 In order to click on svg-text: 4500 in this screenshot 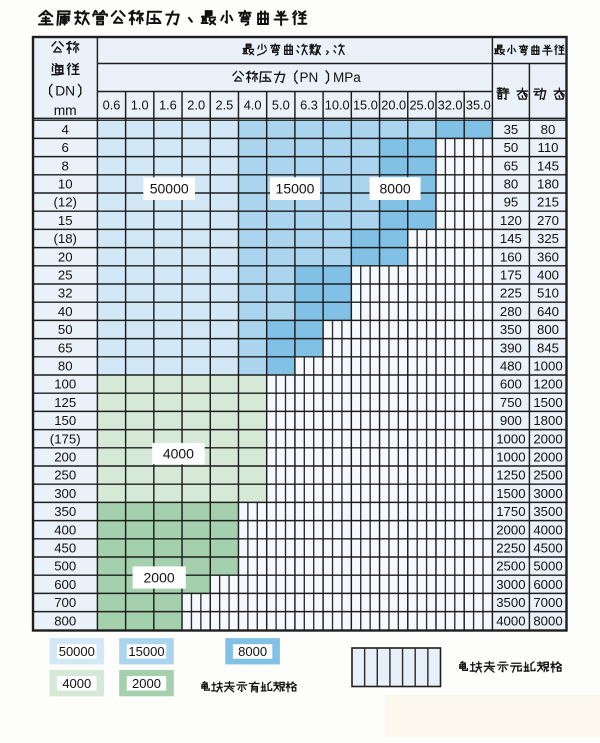, I will do `click(547, 548)`.